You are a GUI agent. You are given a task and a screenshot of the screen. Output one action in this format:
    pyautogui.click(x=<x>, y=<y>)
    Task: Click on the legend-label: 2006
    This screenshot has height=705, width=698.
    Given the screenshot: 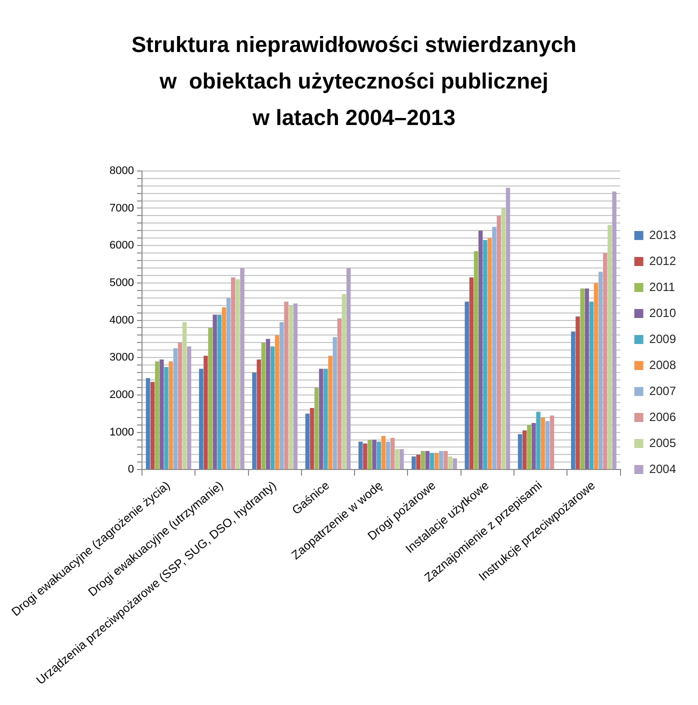 What is the action you would take?
    pyautogui.click(x=662, y=417)
    